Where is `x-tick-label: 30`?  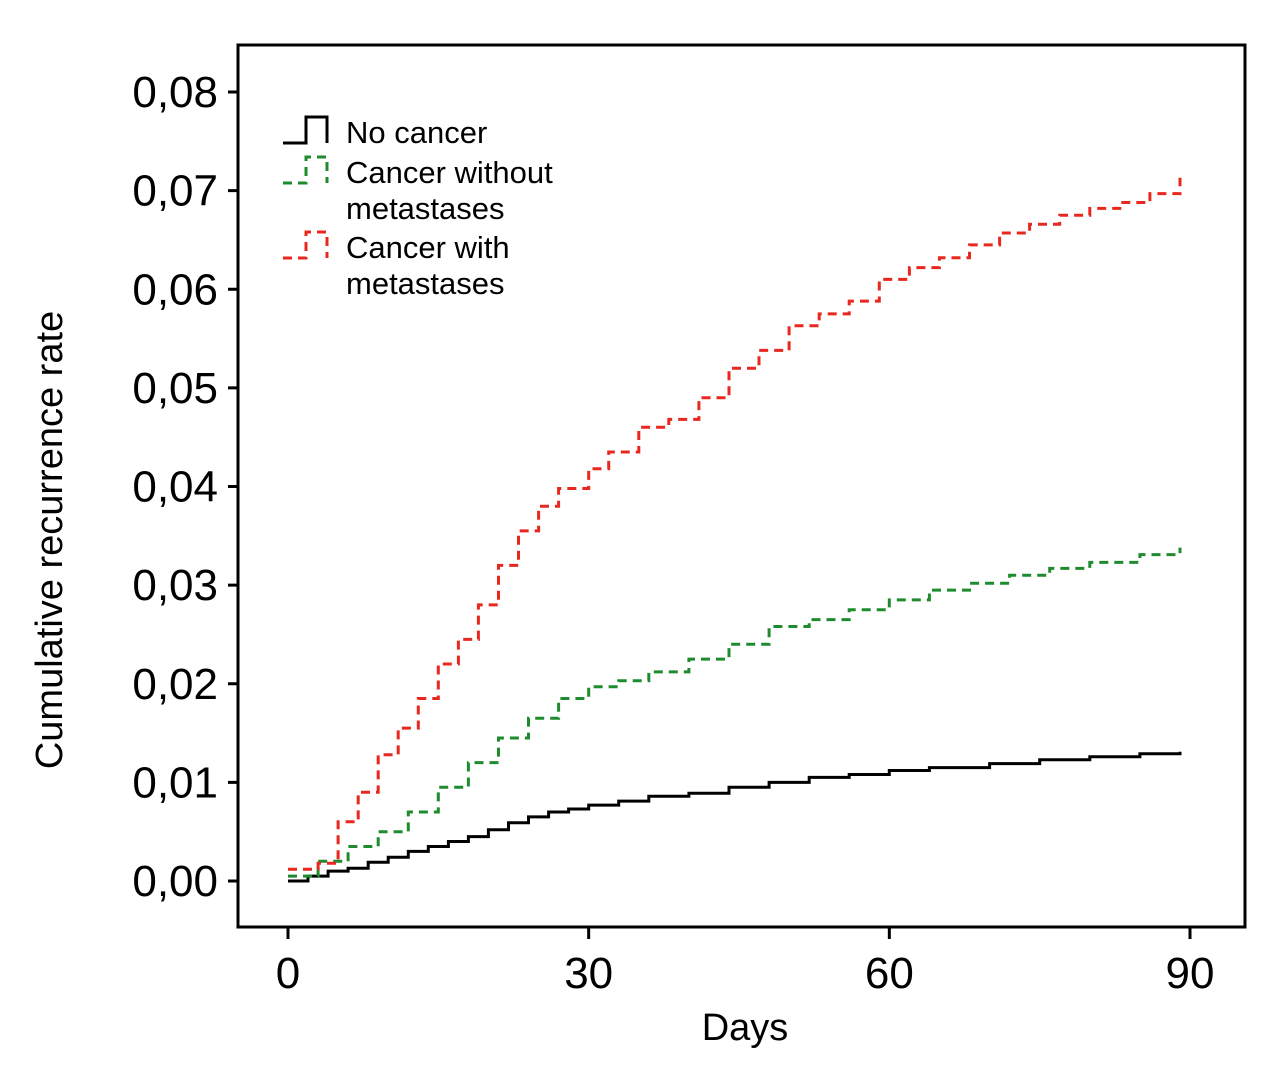 x-tick-label: 30 is located at coordinates (588, 973).